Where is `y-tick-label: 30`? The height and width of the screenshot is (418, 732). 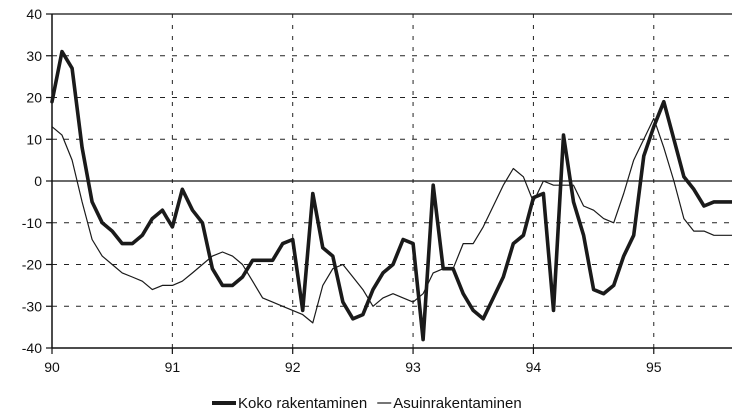 y-tick-label: 30 is located at coordinates (34, 56).